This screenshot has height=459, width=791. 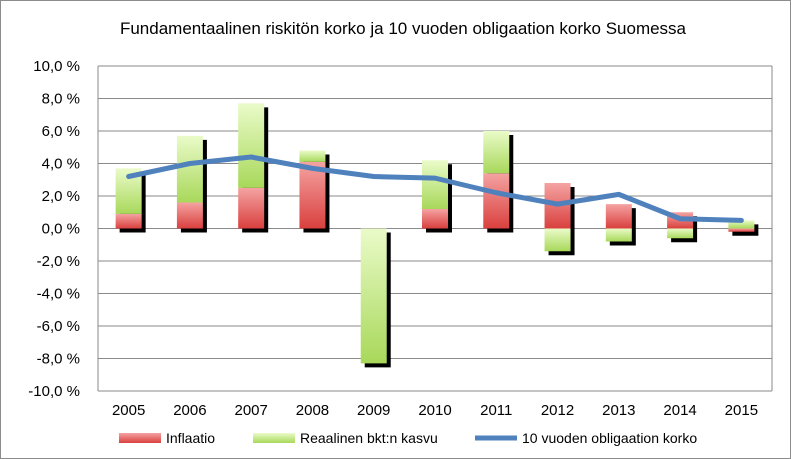 What do you see at coordinates (140, 438) in the screenshot?
I see `legend-swatch-inflation` at bounding box center [140, 438].